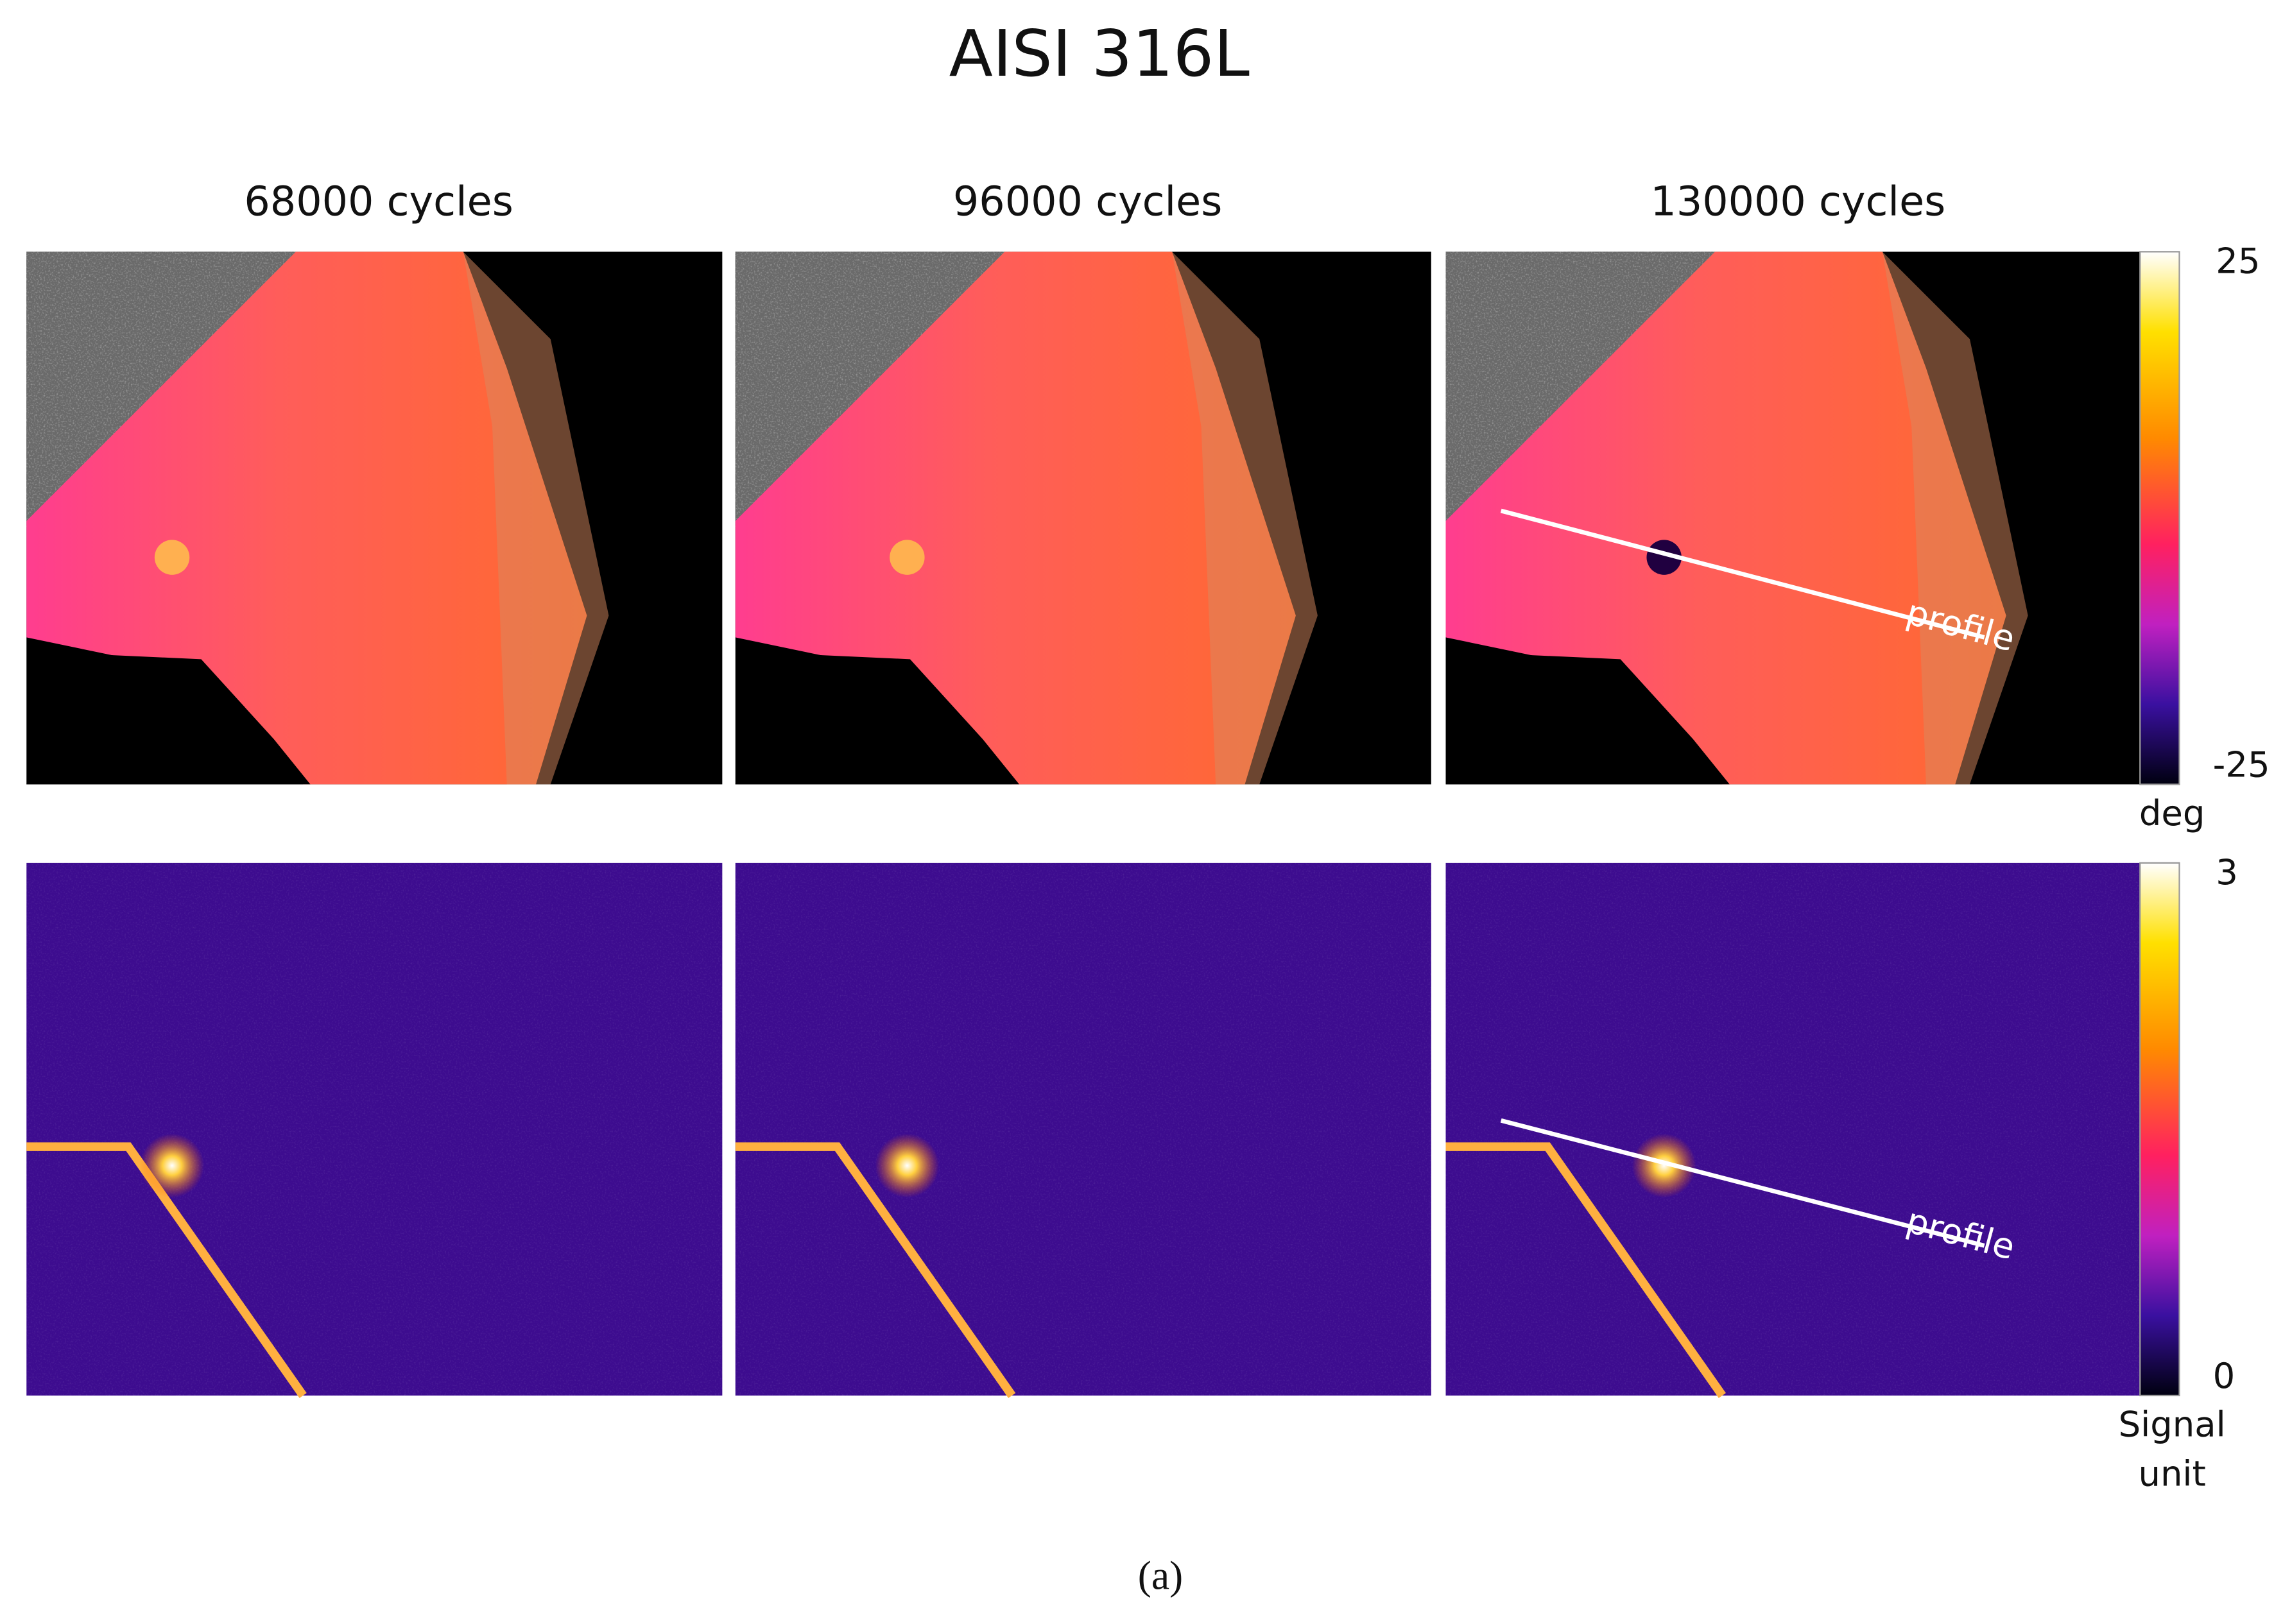  I want to click on column-heading: 96000 cycles, so click(1087, 201).